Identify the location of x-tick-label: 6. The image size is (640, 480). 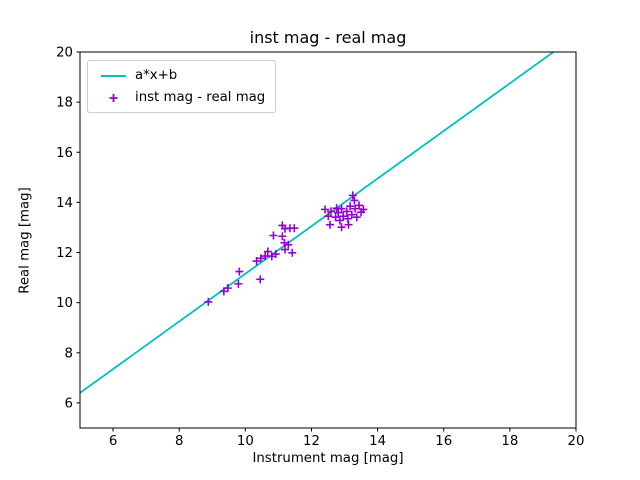
(113, 441).